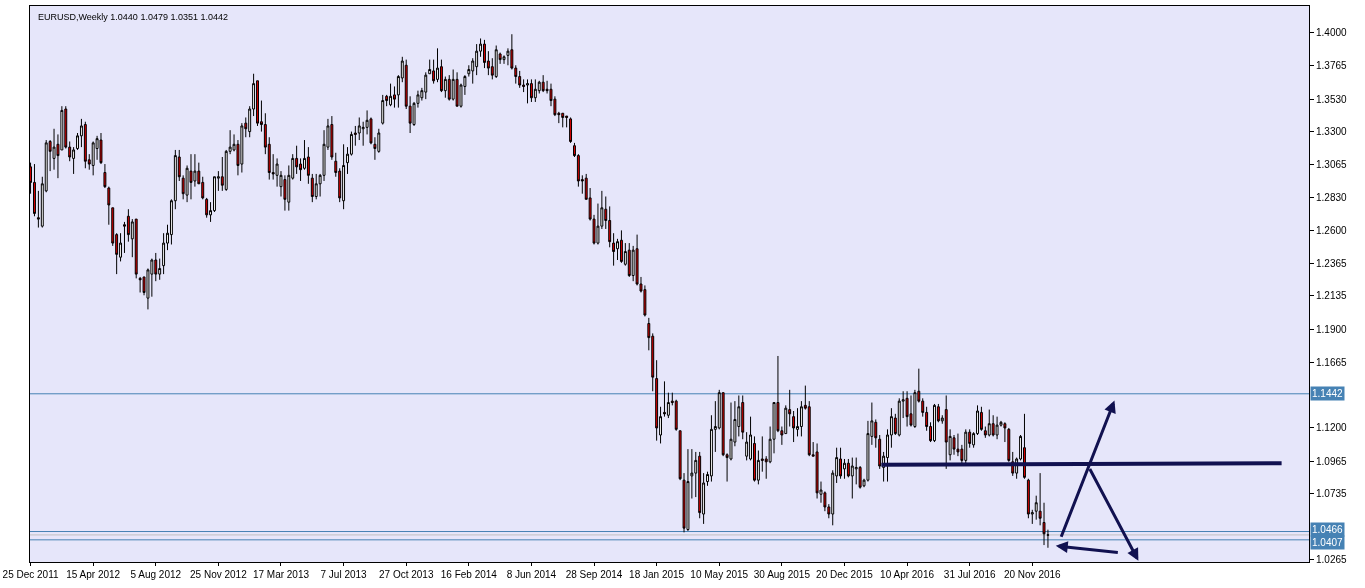 The height and width of the screenshot is (588, 1365). I want to click on x-tick-label: 17 Mar 2013, so click(281, 574).